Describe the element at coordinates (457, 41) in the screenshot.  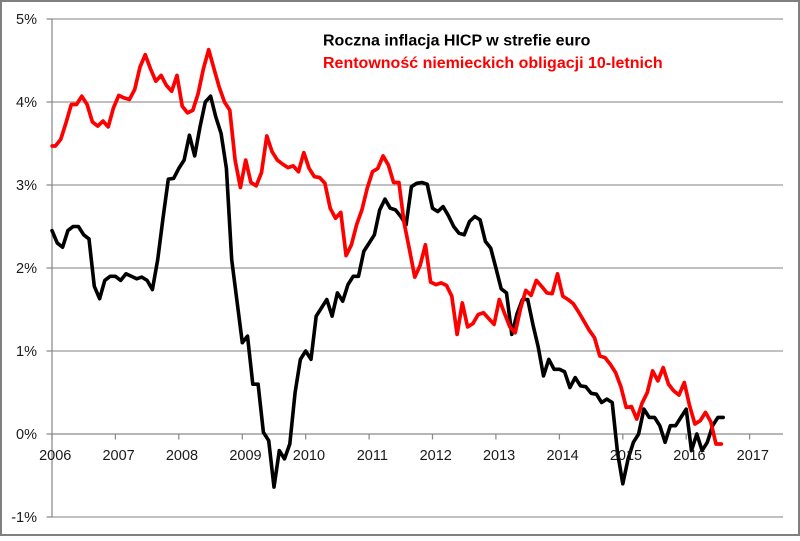
I see `svg-text:Roczna inflacja HICP w strefi: Roczna inflacja HICP w strefie euro` at that location.